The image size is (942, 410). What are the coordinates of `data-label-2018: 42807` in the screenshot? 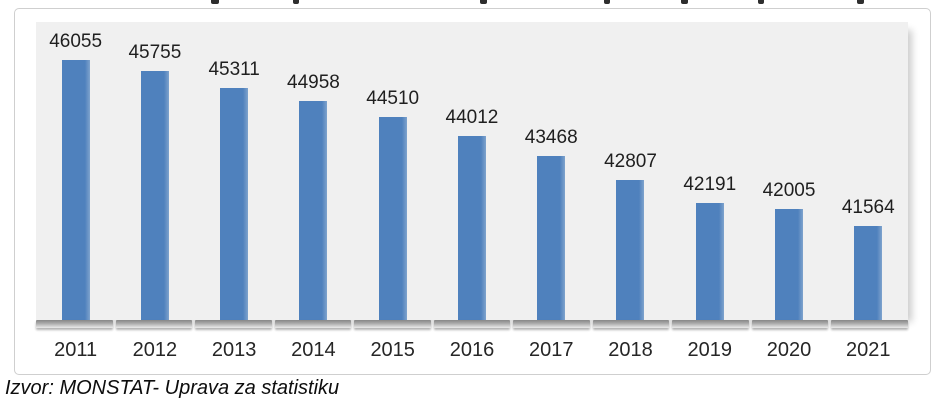 It's located at (630, 161).